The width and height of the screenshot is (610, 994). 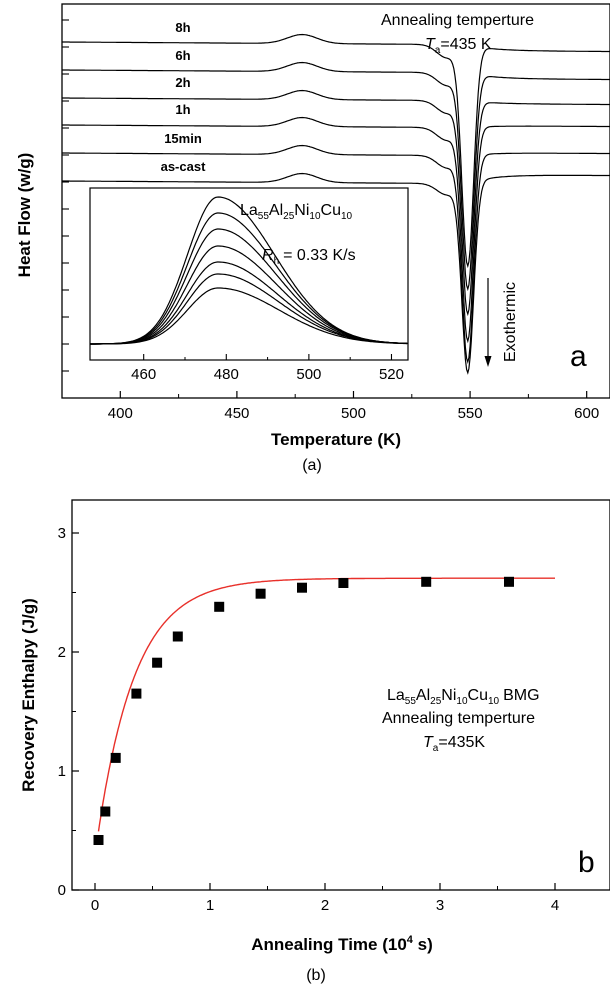 What do you see at coordinates (28, 695) in the screenshot?
I see `panel-b-y-axis-label: Recovery Enthalpy (J/g)` at bounding box center [28, 695].